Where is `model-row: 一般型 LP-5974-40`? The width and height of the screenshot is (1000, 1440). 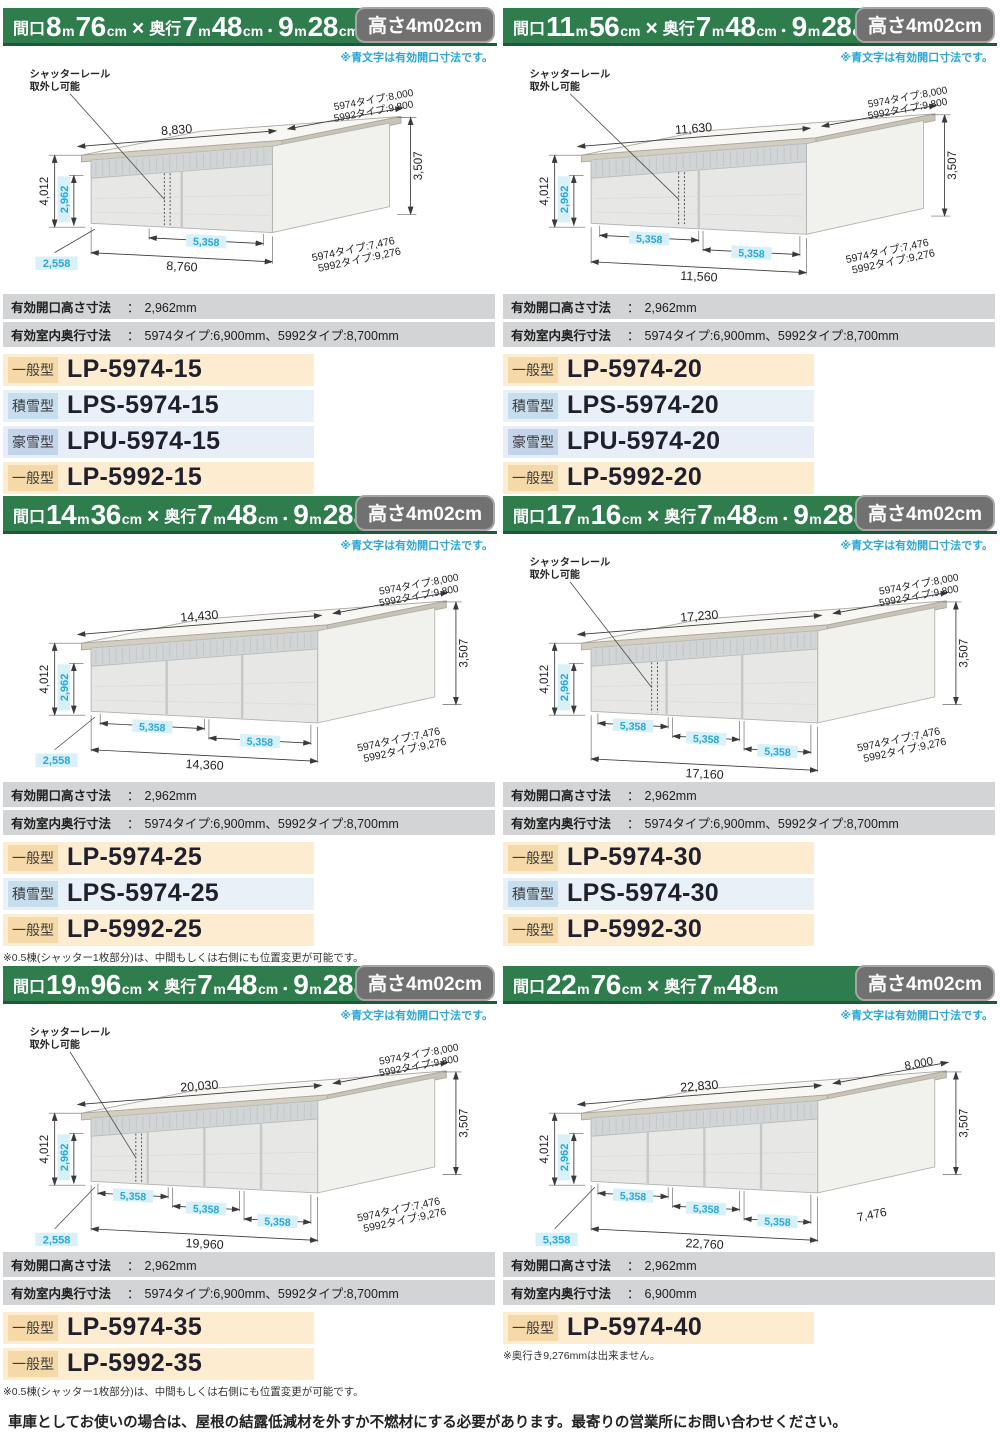
model-row: 一般型 LP-5974-40 is located at coordinates (658, 1328).